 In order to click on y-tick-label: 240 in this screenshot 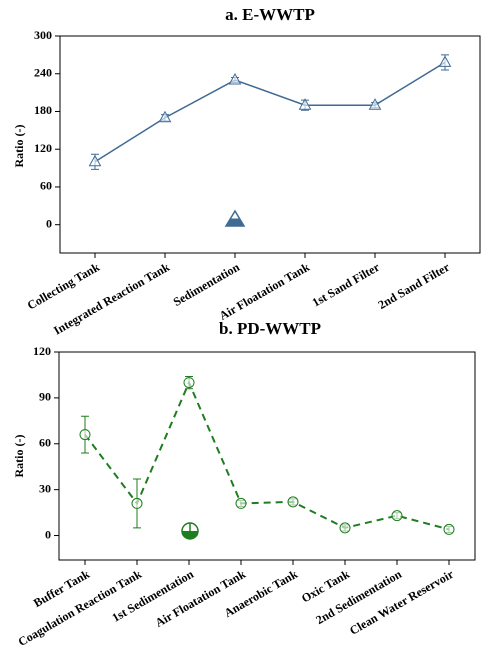, I will do `click(43, 72)`.